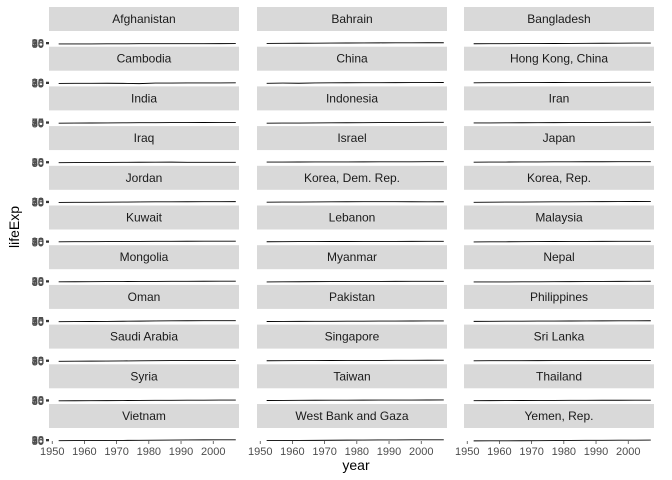 The image size is (672, 480). Describe the element at coordinates (351, 376) in the screenshot. I see `facet-strip-label: Taiwan` at that location.